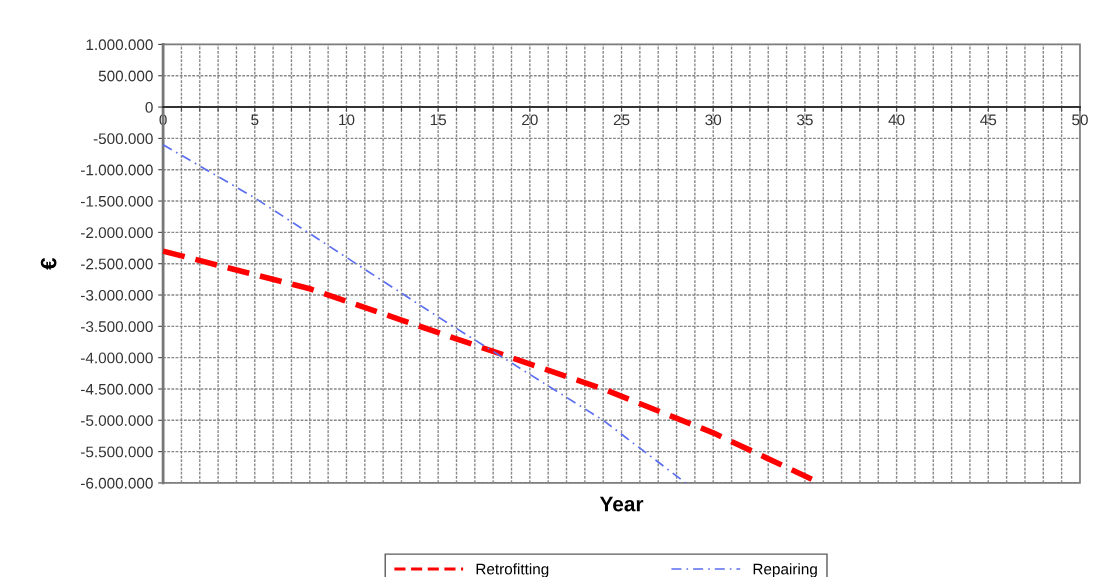 The image size is (1102, 577). I want to click on y-tick-label: -2.500.000, so click(117, 264).